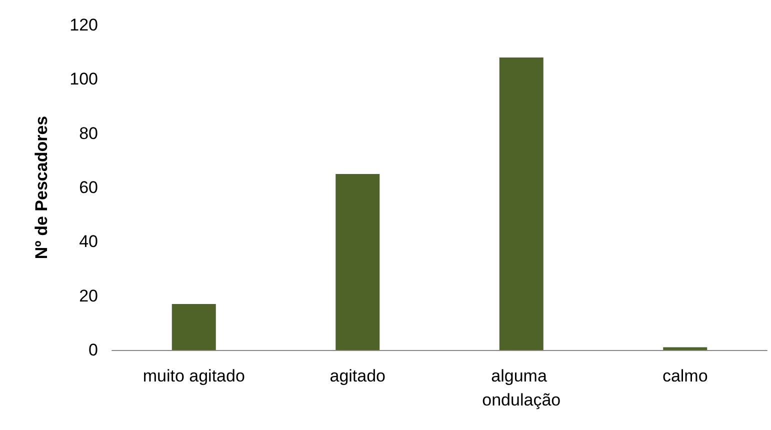 The image size is (771, 430). I want to click on y-tick-label: 0, so click(93, 350).